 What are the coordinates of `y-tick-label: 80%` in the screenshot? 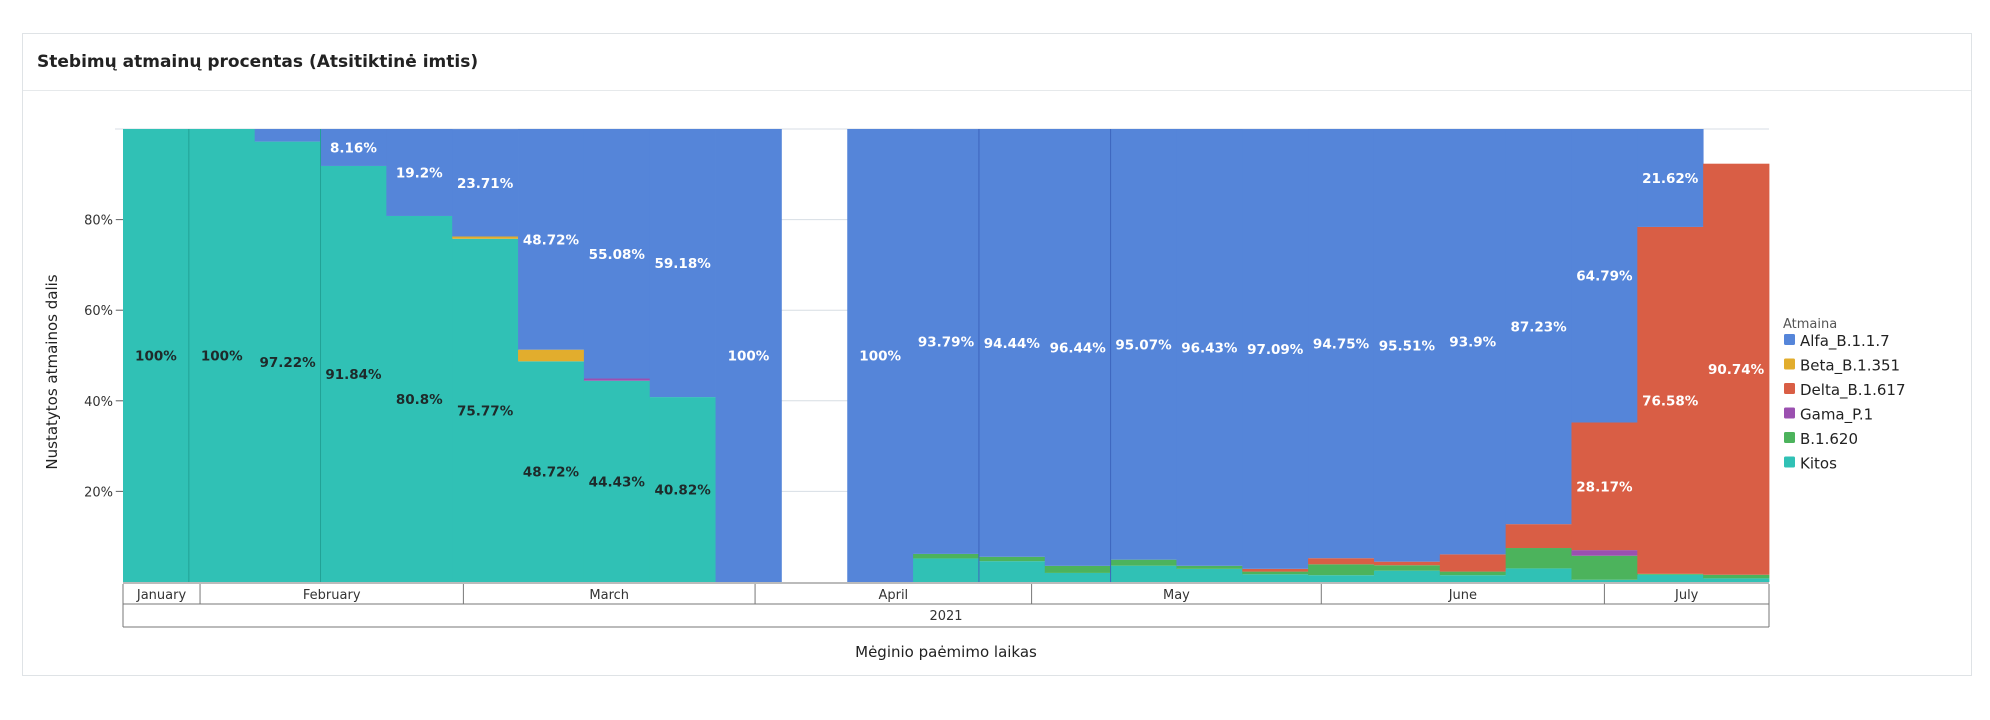 It's located at (98, 221).